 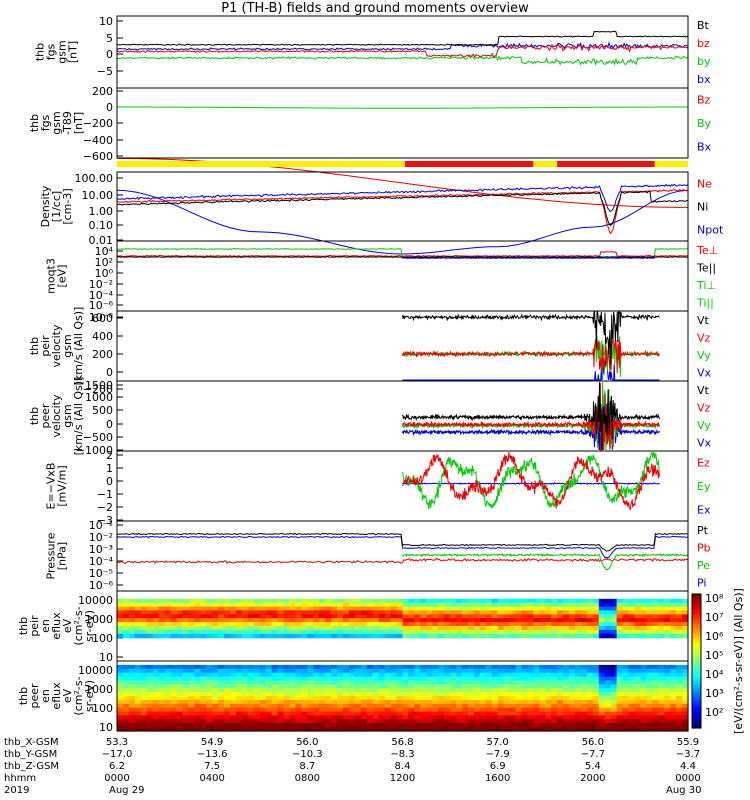 What do you see at coordinates (704, 184) in the screenshot?
I see `legend-Ne: Ne` at bounding box center [704, 184].